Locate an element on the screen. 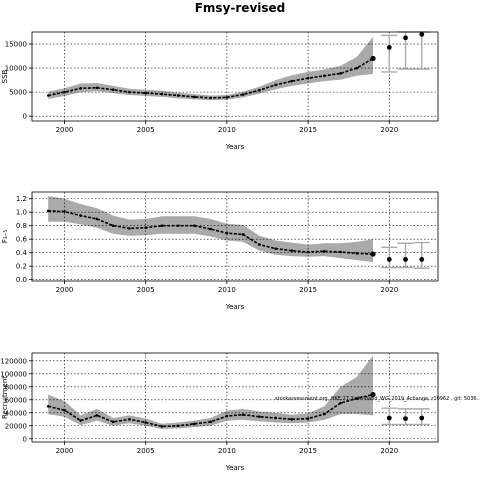 The width and height of the screenshot is (480, 480). y-tick-label: 0.0 is located at coordinates (21, 280).